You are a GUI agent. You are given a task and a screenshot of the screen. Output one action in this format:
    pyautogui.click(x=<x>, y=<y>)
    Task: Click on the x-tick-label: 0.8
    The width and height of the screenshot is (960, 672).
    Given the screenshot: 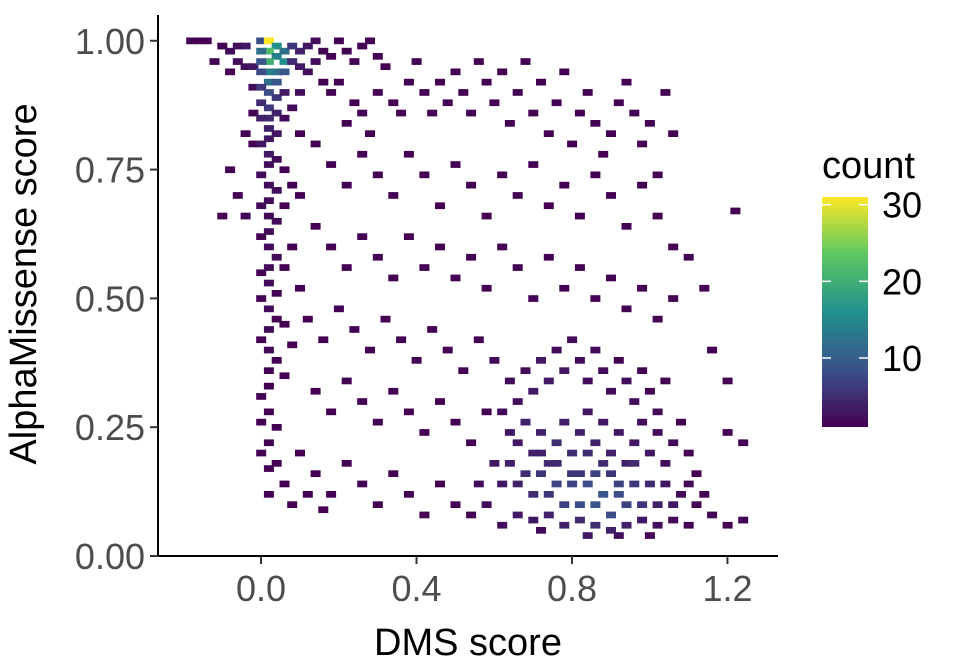 What is the action you would take?
    pyautogui.click(x=572, y=588)
    